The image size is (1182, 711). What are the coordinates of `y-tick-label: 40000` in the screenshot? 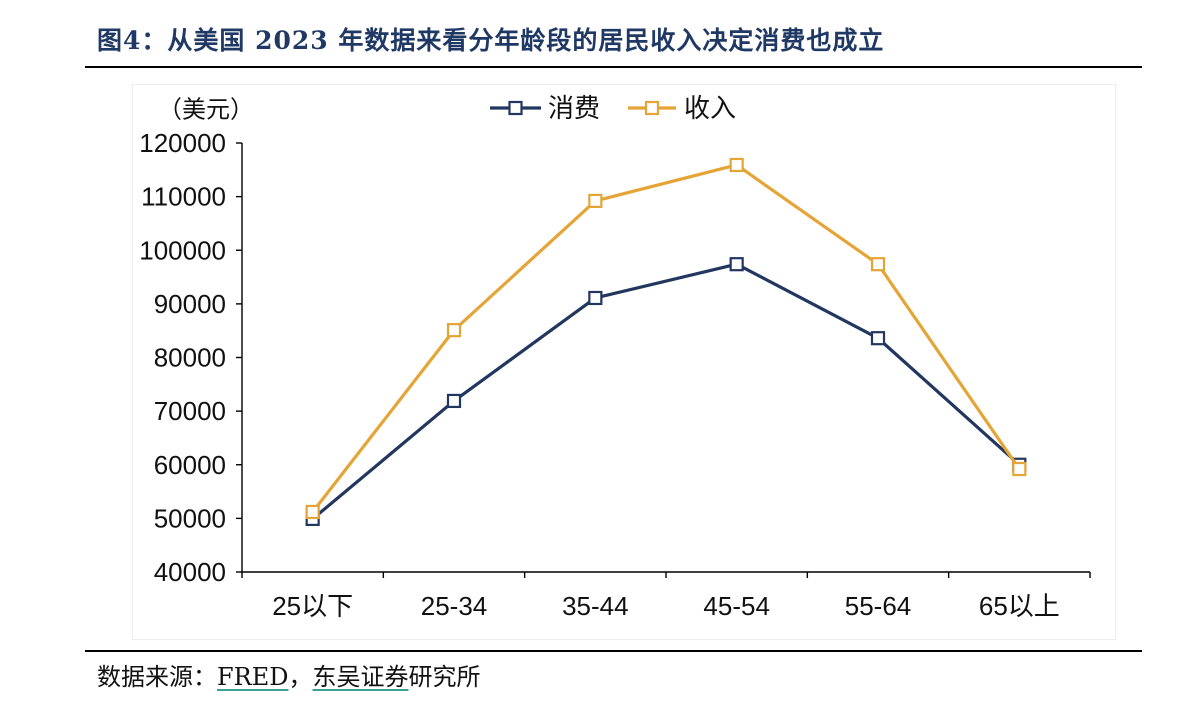 It's located at (190, 572).